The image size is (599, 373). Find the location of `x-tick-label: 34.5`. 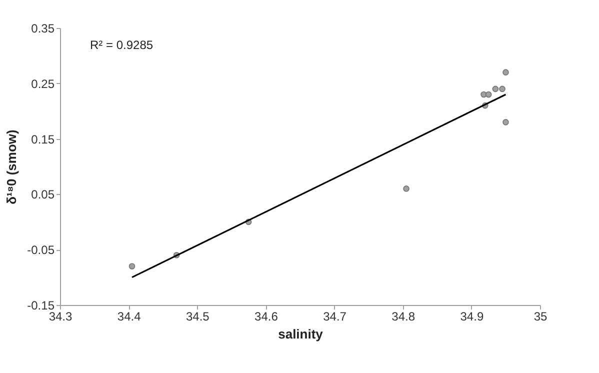

x-tick-label: 34.5 is located at coordinates (198, 317).